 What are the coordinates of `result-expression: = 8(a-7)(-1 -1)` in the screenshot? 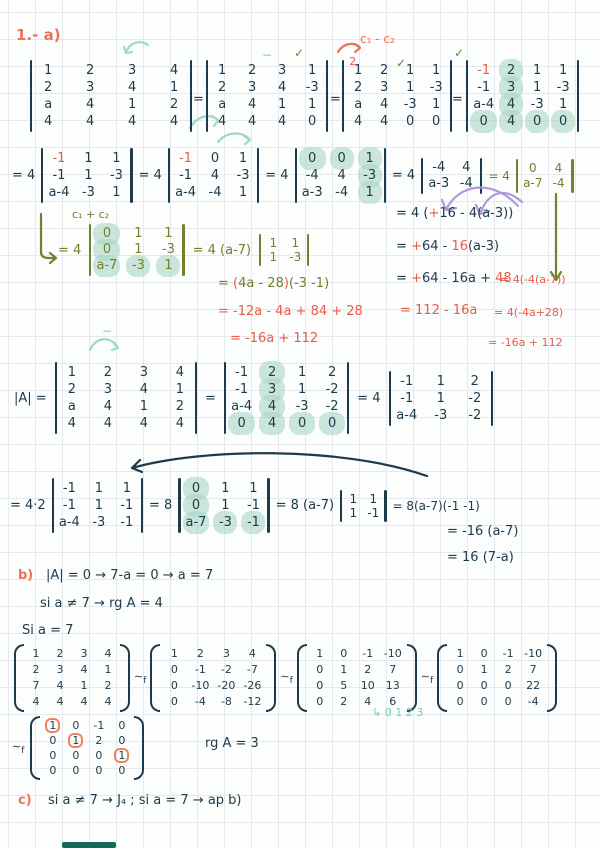 It's located at (436, 505).